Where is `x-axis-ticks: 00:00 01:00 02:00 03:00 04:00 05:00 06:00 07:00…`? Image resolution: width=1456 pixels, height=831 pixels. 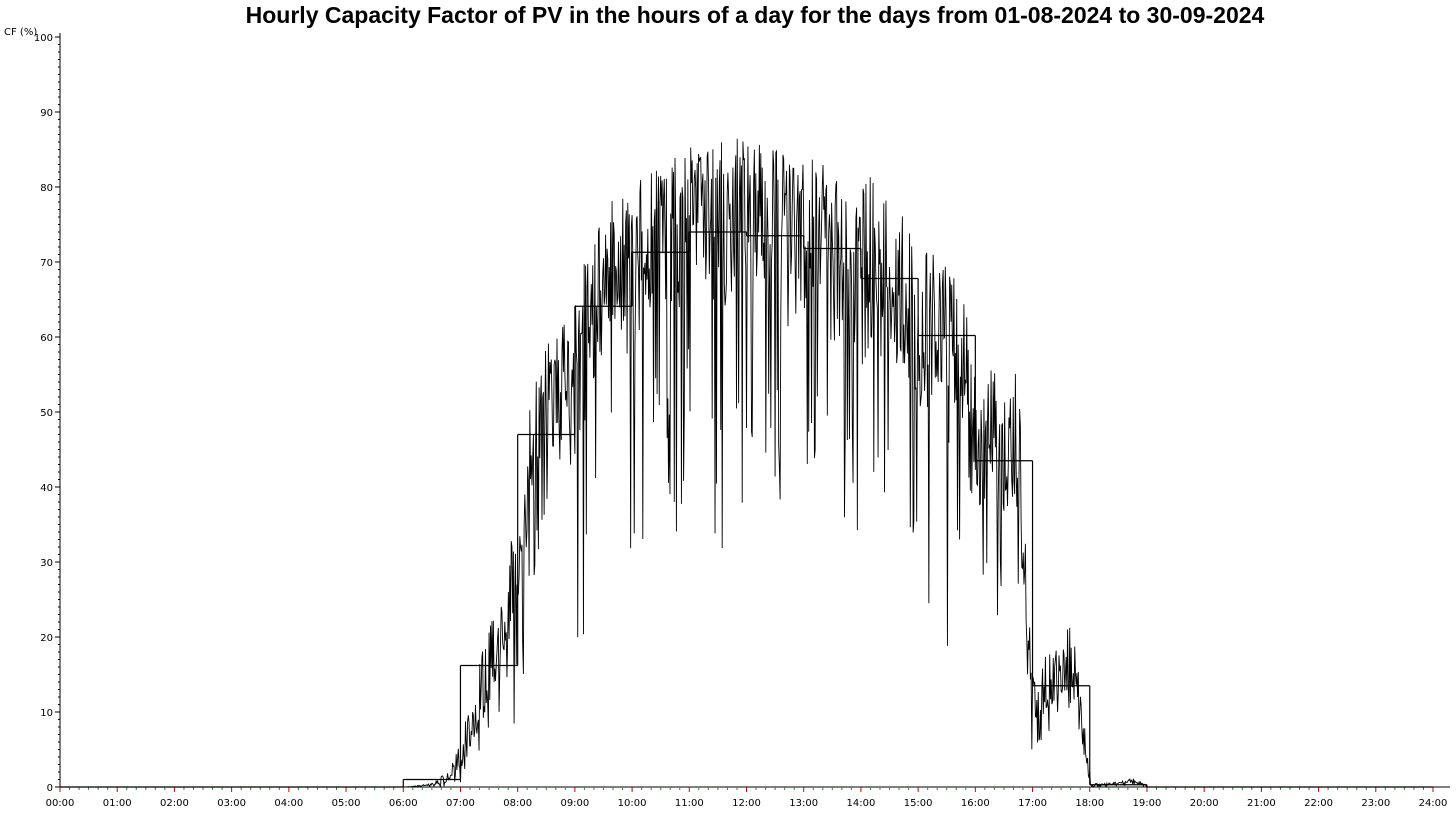
x-axis-ticks: 00:00 01:00 02:00 03:00 04:00 05:00 06:00 07:00… is located at coordinates (747, 798).